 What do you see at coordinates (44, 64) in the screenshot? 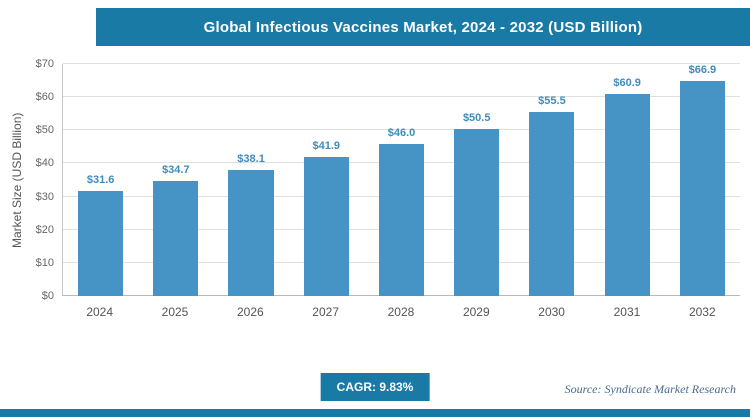
I see `y-tick-label: $70` at bounding box center [44, 64].